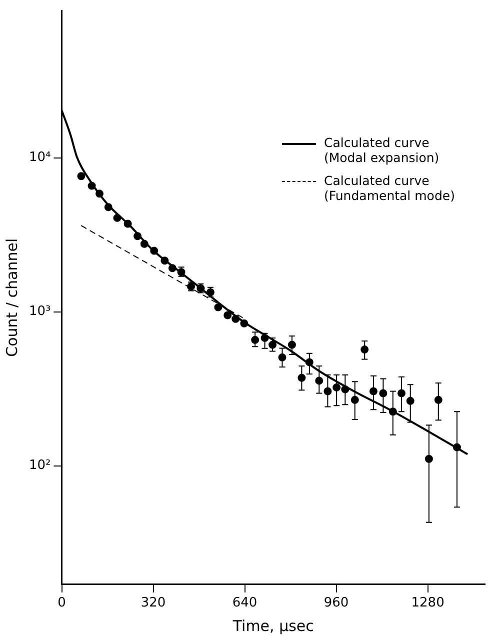 The width and height of the screenshot is (490, 640). Describe the element at coordinates (153, 603) in the screenshot. I see `x-tick-label: 320` at that location.